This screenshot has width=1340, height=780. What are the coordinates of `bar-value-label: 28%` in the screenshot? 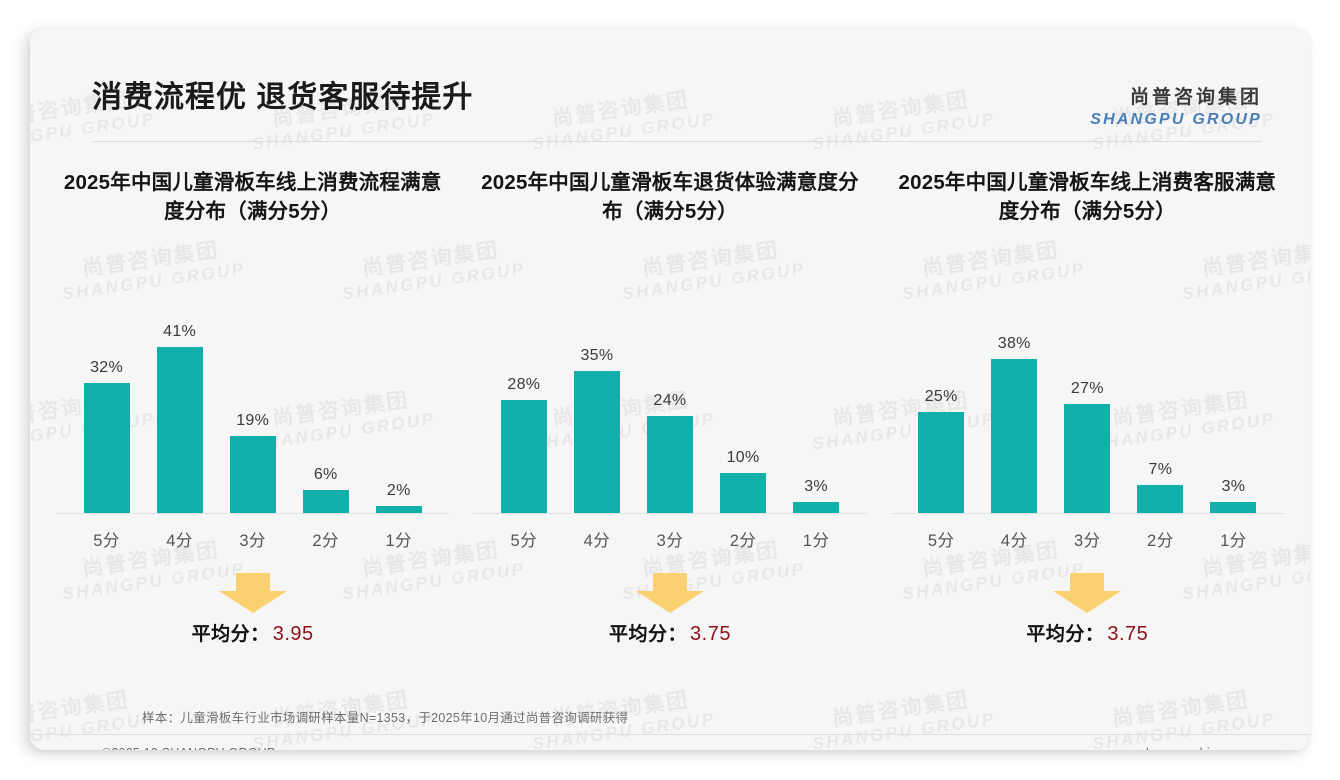 It's located at (524, 384).